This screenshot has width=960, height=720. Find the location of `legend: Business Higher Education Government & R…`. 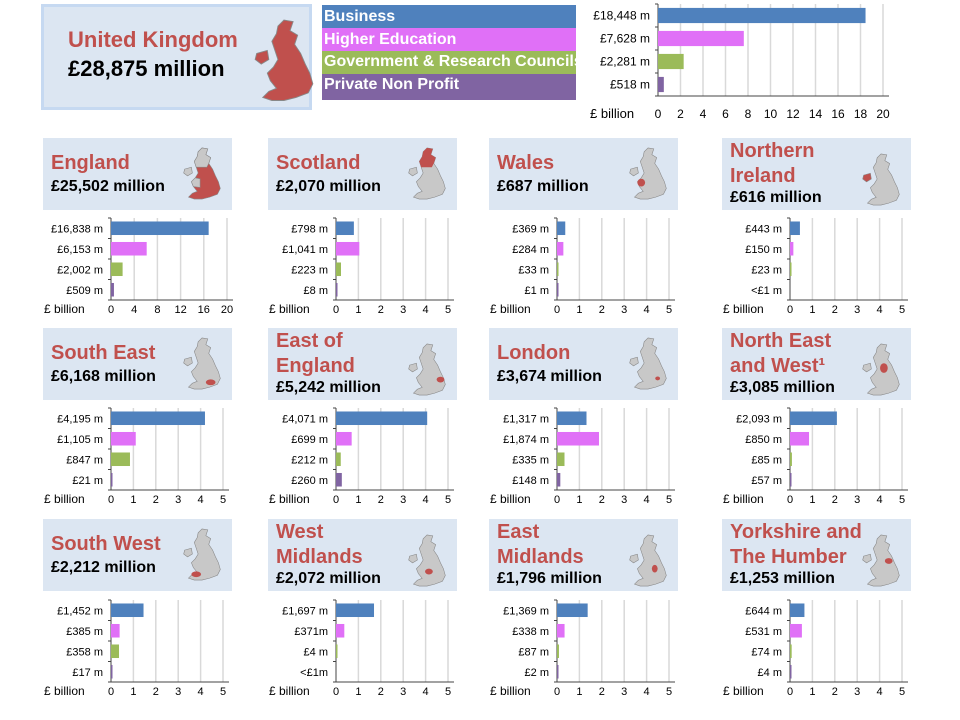

legend: Business Higher Education Government & R… is located at coordinates (449, 52).